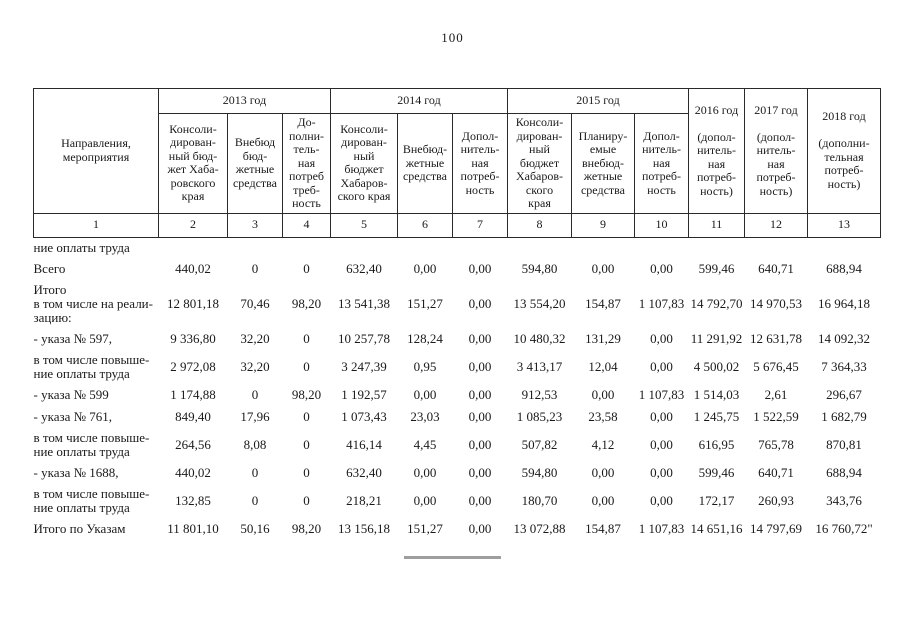  What do you see at coordinates (81, 247) in the screenshot?
I see `row-label: ние оплаты труда` at bounding box center [81, 247].